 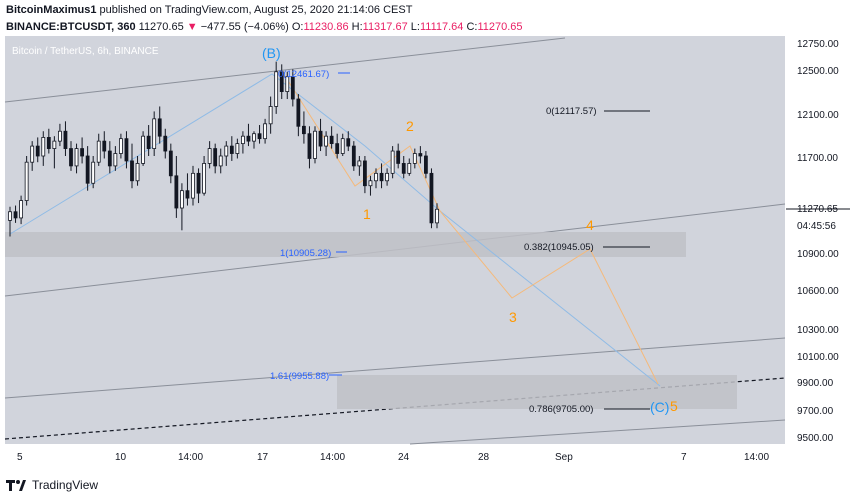 What do you see at coordinates (818, 44) in the screenshot?
I see `price-tick: 12750.00` at bounding box center [818, 44].